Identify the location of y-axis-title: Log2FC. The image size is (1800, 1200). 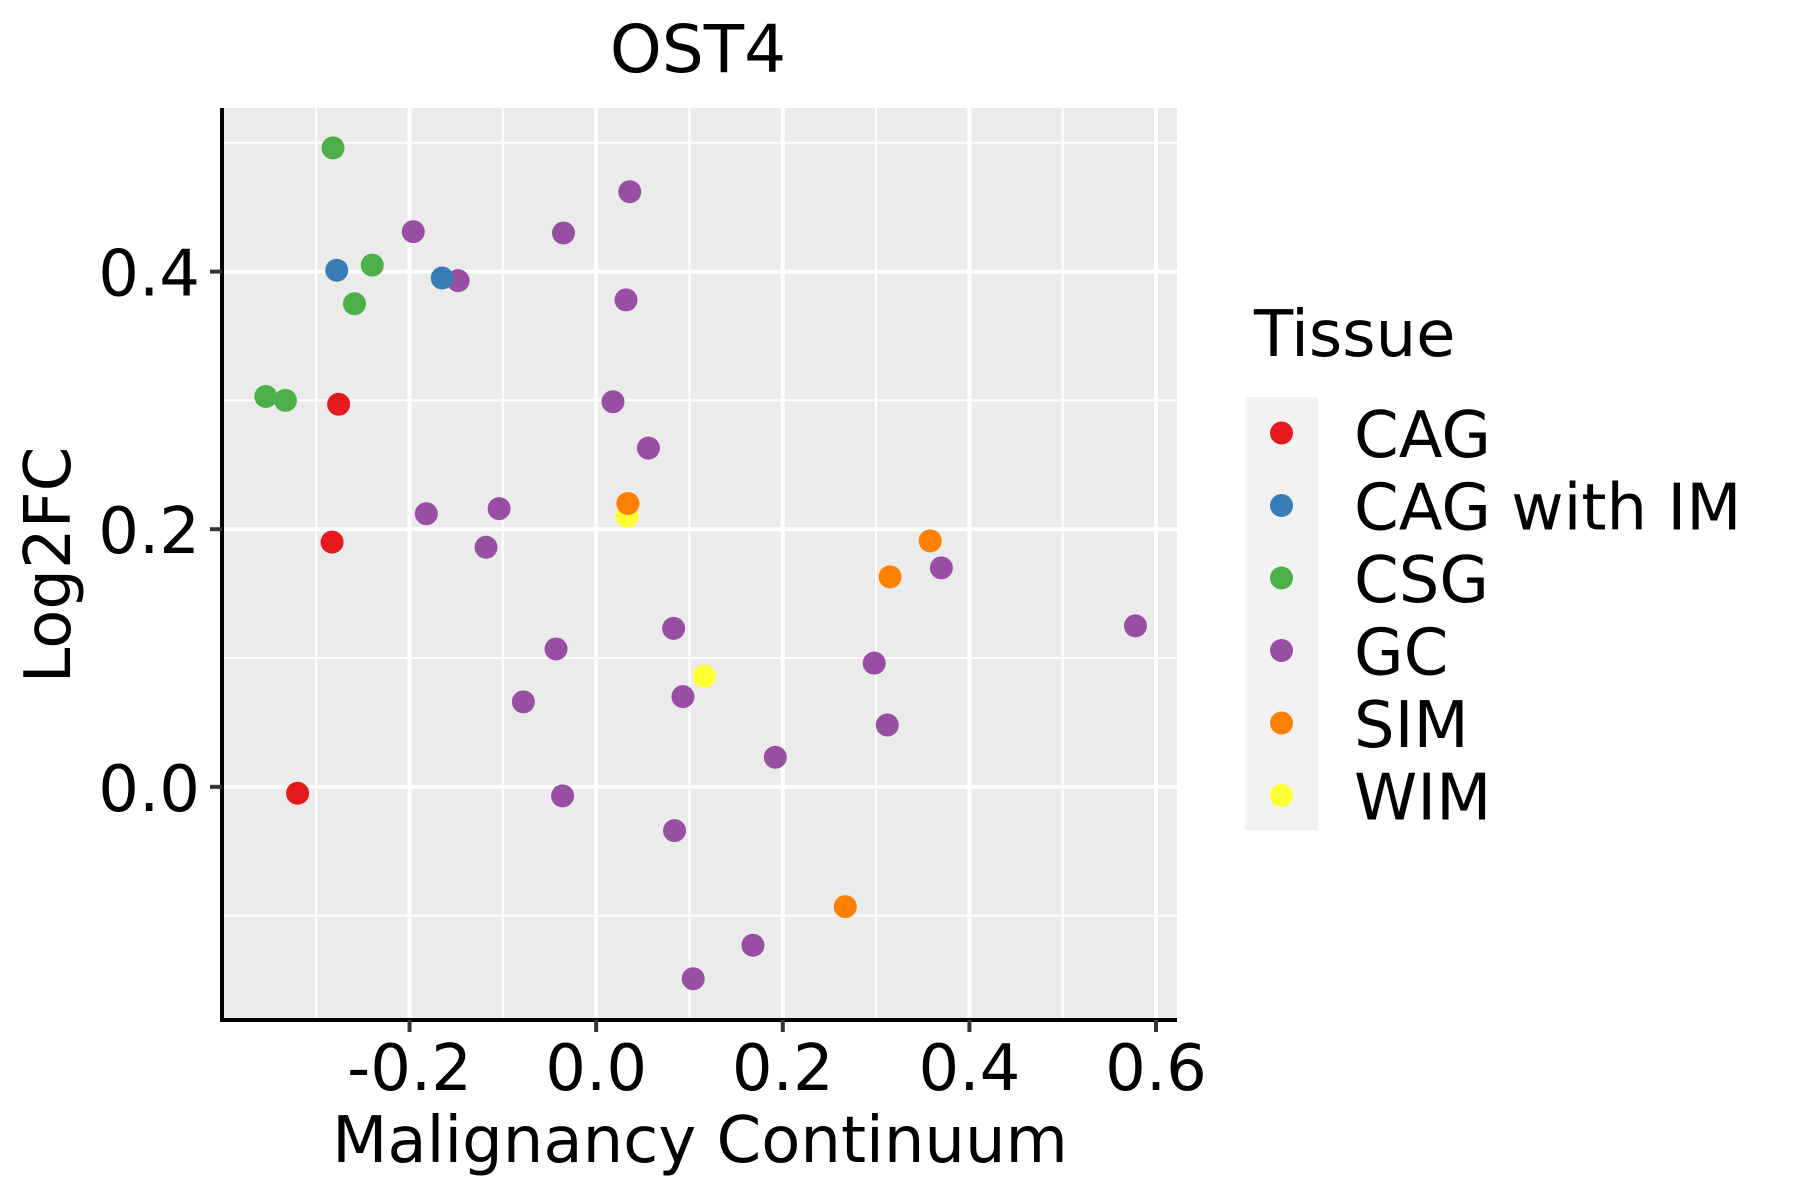
(49, 565).